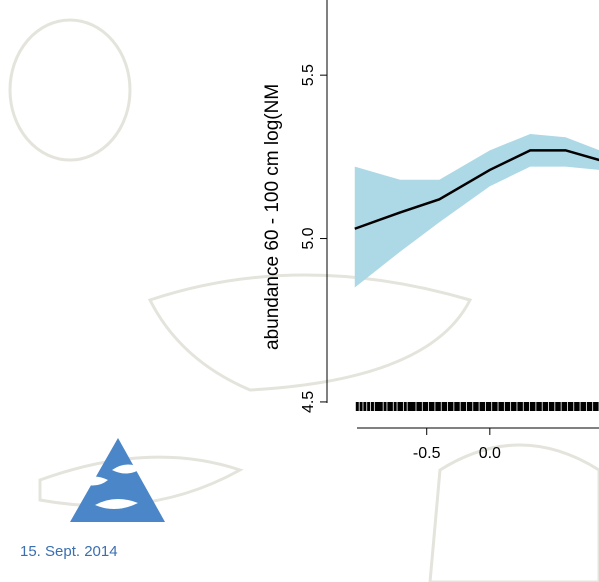 The width and height of the screenshot is (599, 582). Describe the element at coordinates (308, 238) in the screenshot. I see `y-tick-label: 5.0` at that location.